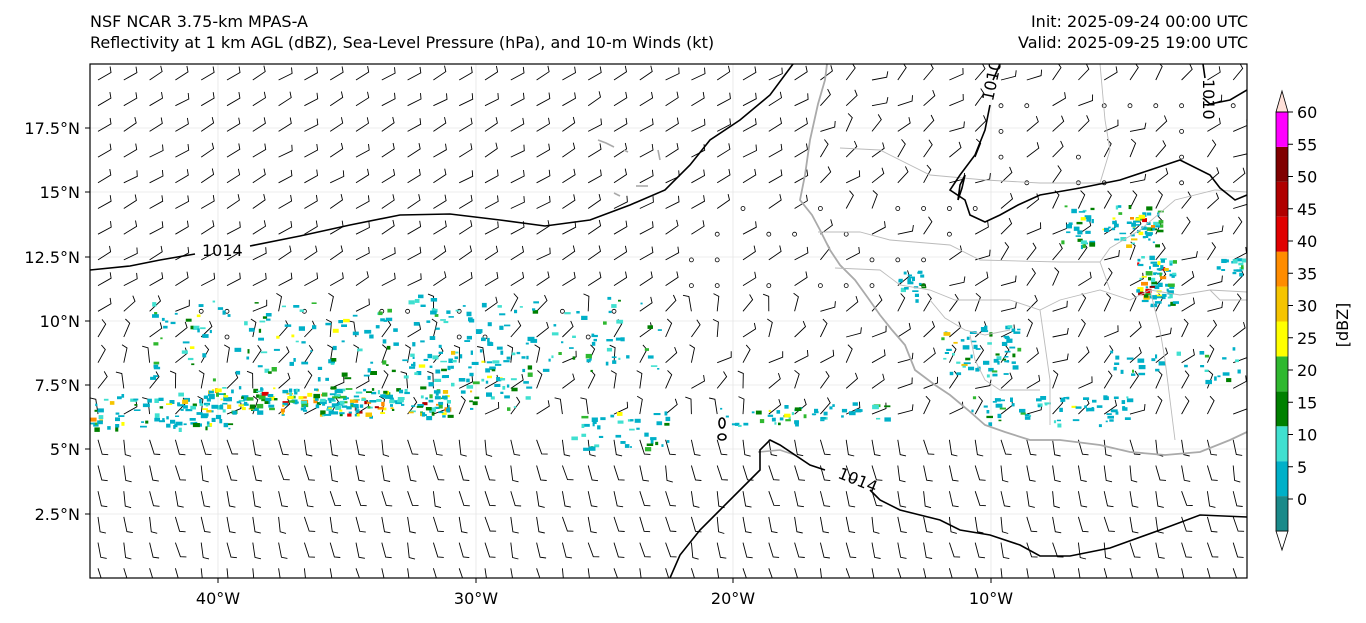 This screenshot has width=1366, height=623. Describe the element at coordinates (1224, 84) in the screenshot. I see `isobar-1010-east` at that location.